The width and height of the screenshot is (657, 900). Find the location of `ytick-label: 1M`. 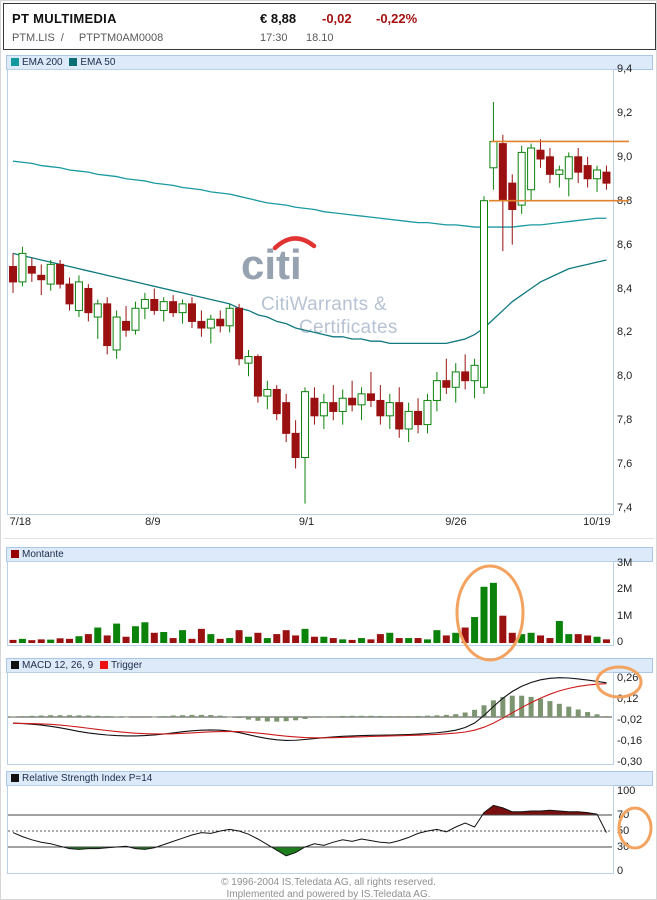

ytick-label: 1M is located at coordinates (625, 615).